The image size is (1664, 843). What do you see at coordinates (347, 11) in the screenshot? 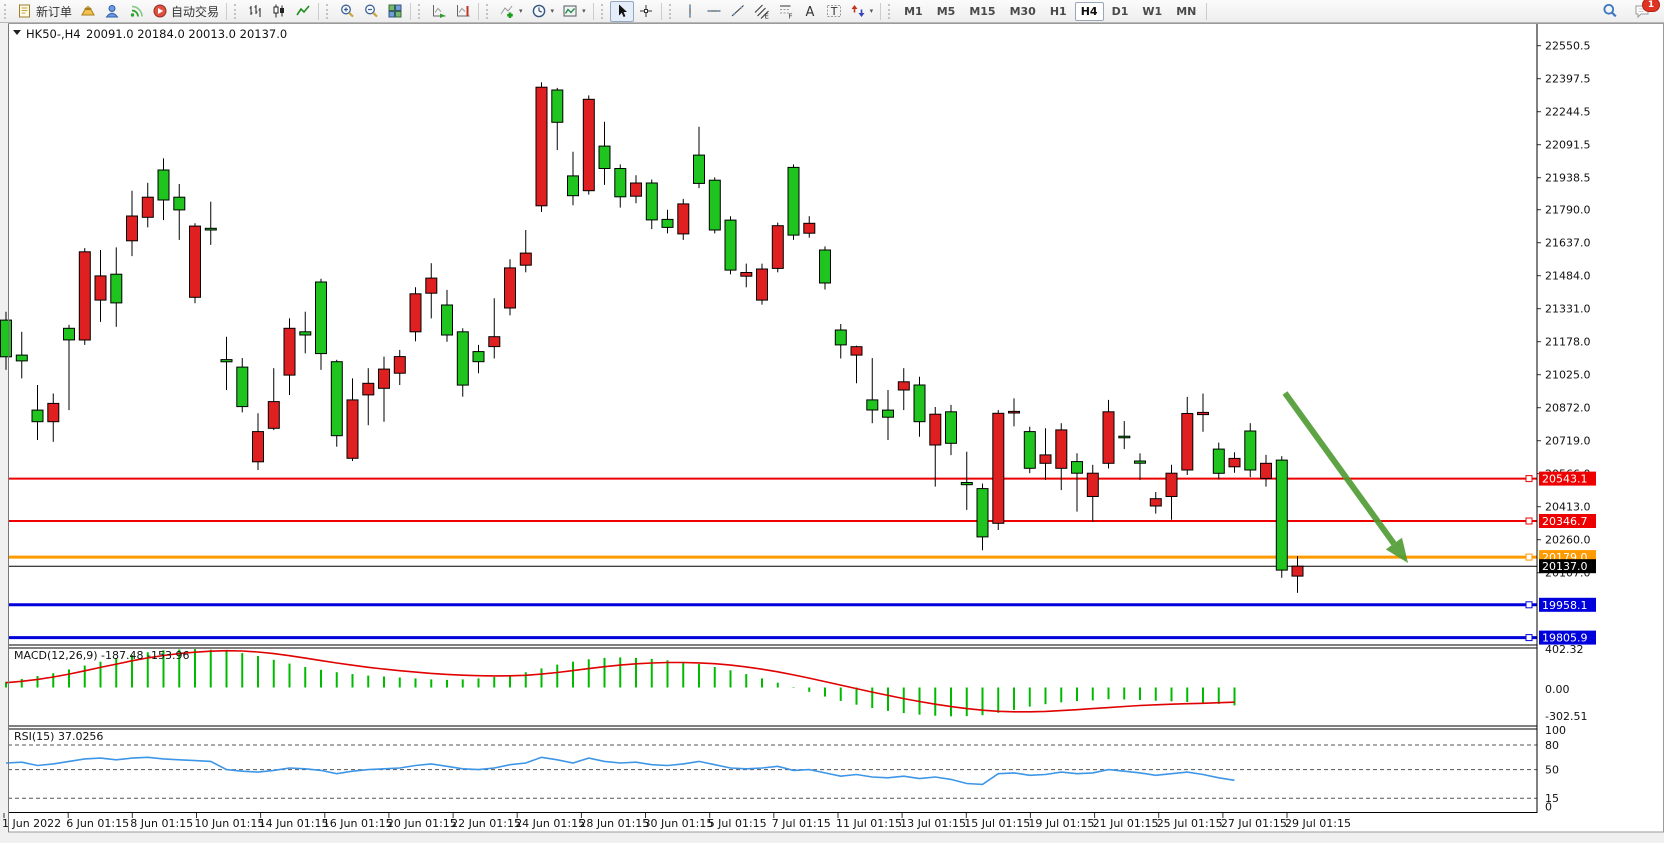
I see `zoom-in-button` at bounding box center [347, 11].